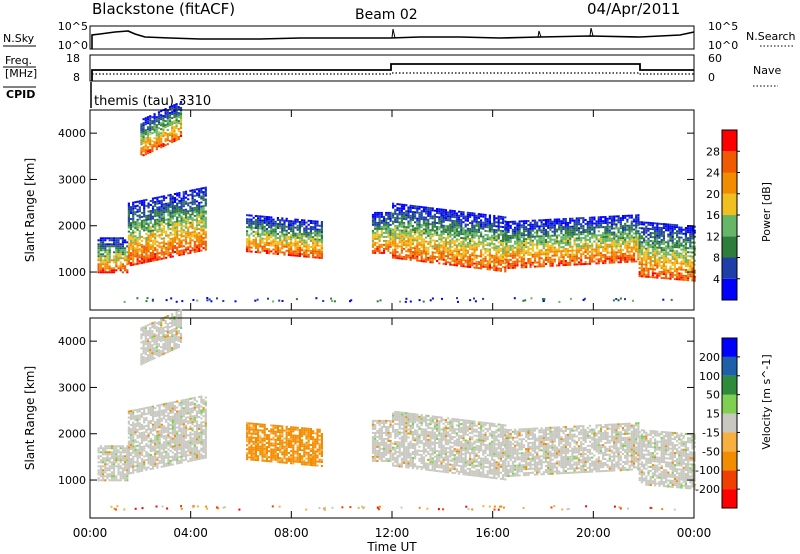 This screenshot has height=554, width=800. I want to click on colorbar-tick-label: 16, so click(713, 215).